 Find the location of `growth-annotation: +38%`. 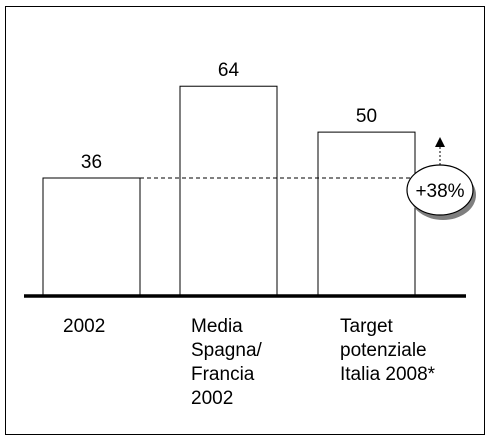

growth-annotation: +38% is located at coordinates (441, 178).